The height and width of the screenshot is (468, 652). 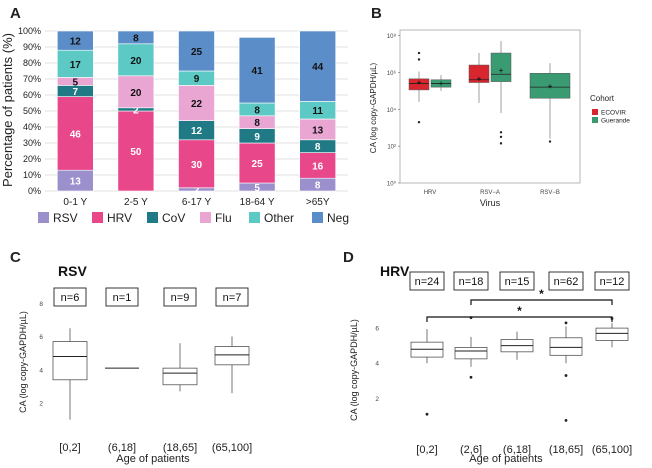 I want to click on panel-d-box, so click(x=566, y=346).